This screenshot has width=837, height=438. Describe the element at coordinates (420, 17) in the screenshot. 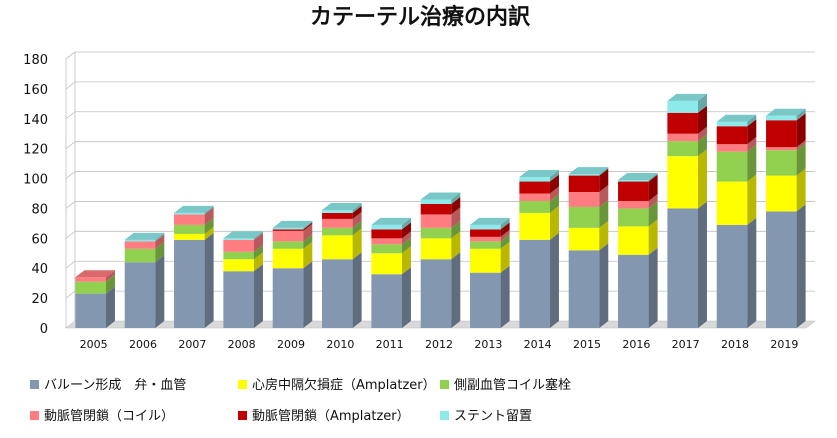

I see `chart-title: カテーテル治療の内訳` at that location.